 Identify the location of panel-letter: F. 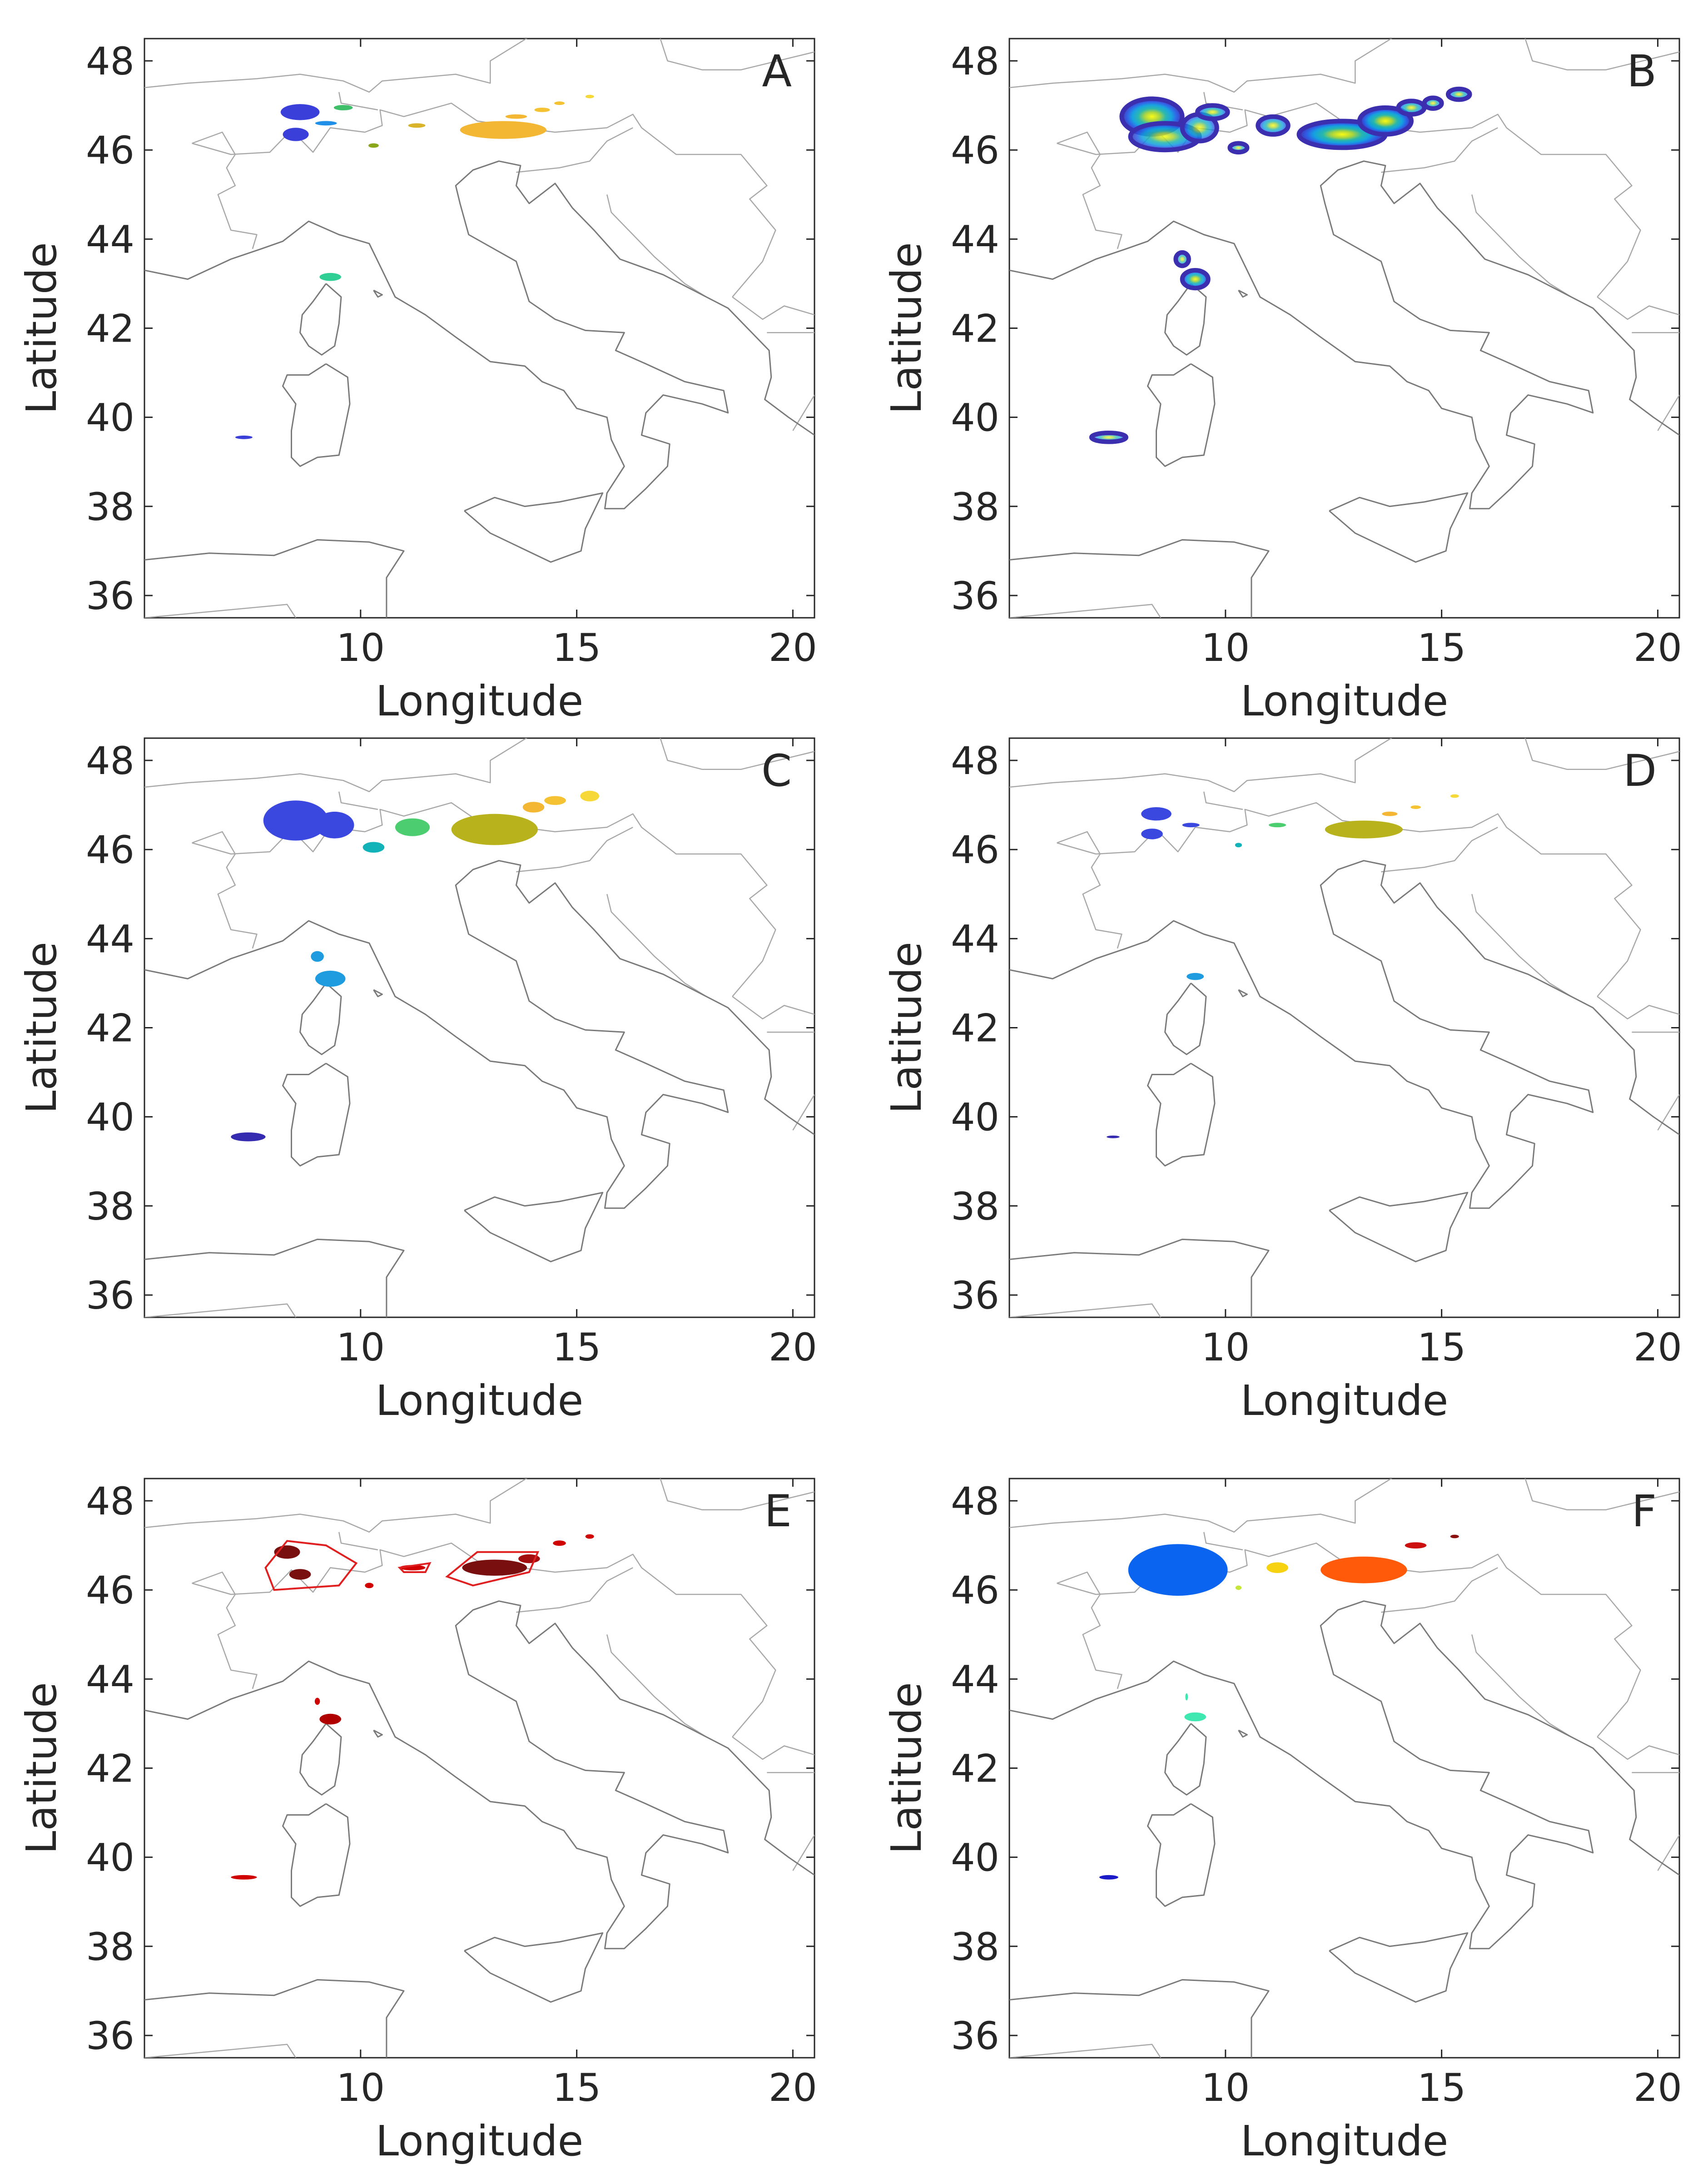
(1644, 1511).